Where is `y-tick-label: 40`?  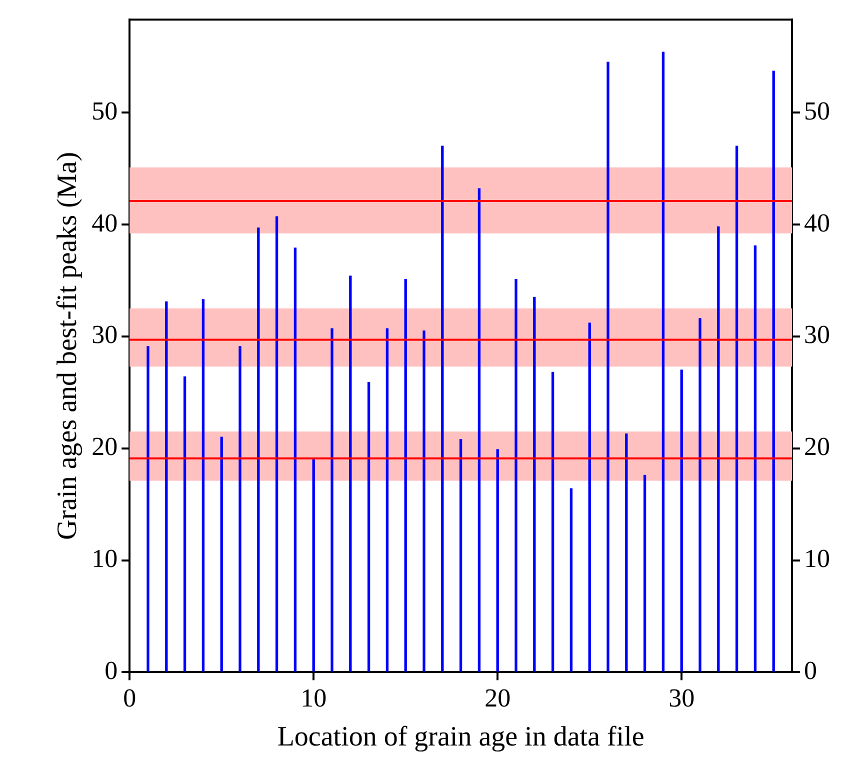 y-tick-label: 40 is located at coordinates (105, 223).